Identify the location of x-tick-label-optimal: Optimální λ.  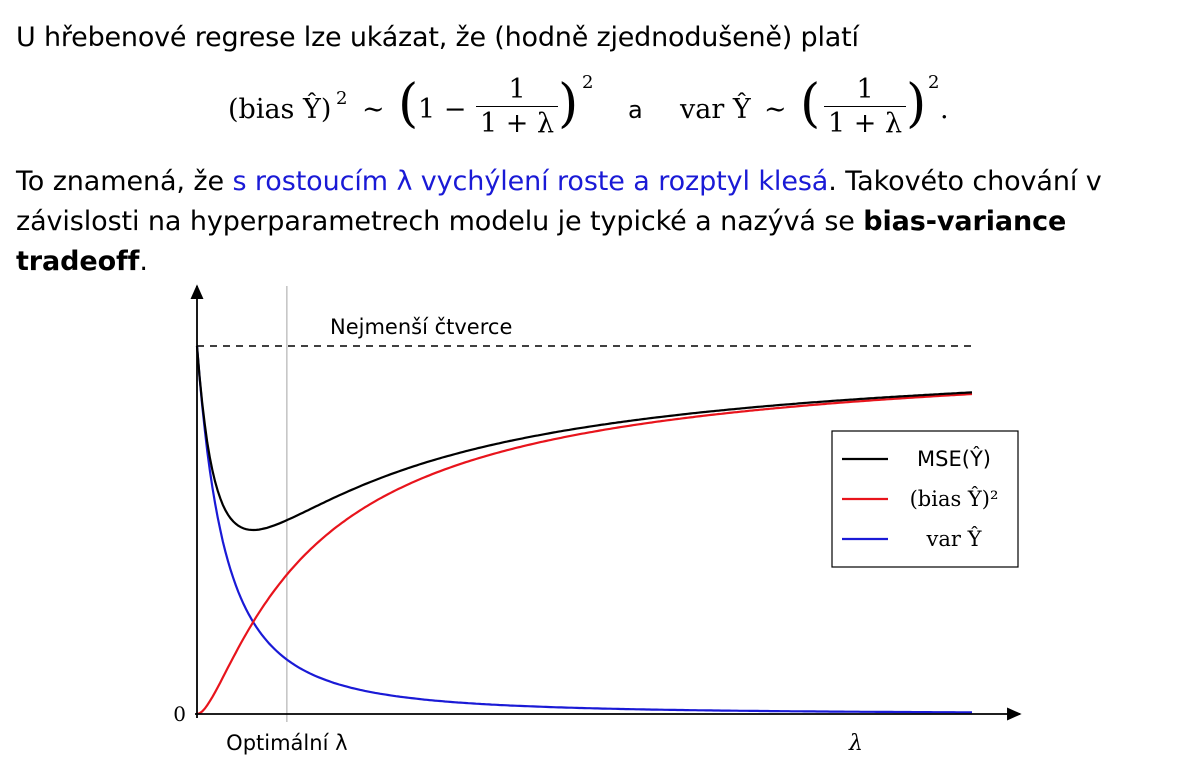
(286, 743).